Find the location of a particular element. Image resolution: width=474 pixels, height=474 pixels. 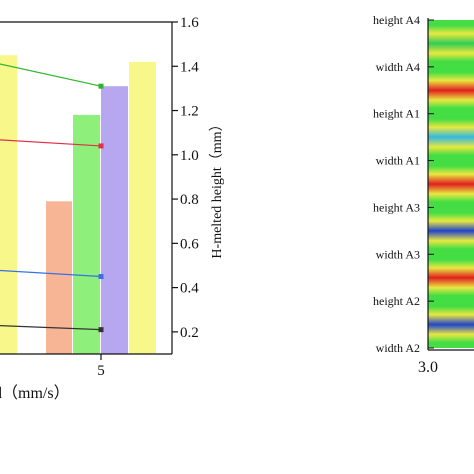

right-y-tick-label: 1.4 is located at coordinates (189, 67).